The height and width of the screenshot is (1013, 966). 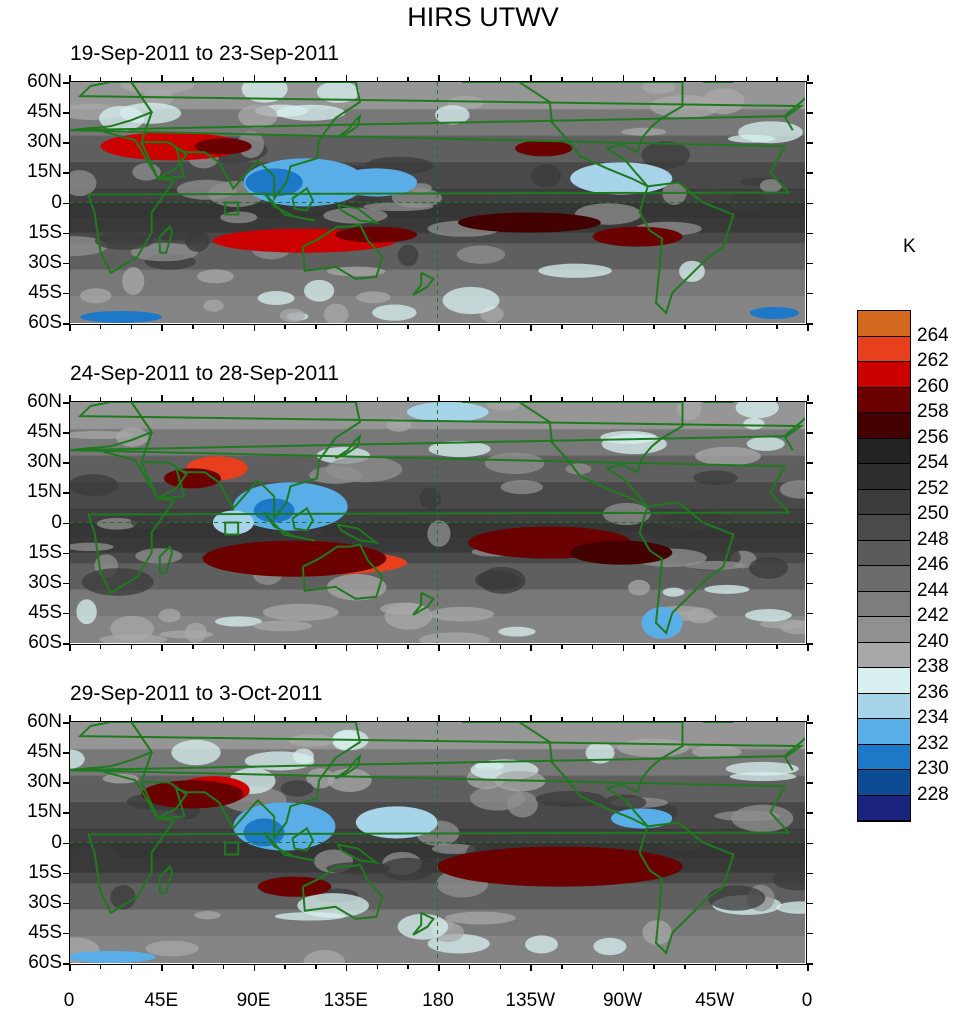 I want to click on coastline-southamerica, so click(x=686, y=248).